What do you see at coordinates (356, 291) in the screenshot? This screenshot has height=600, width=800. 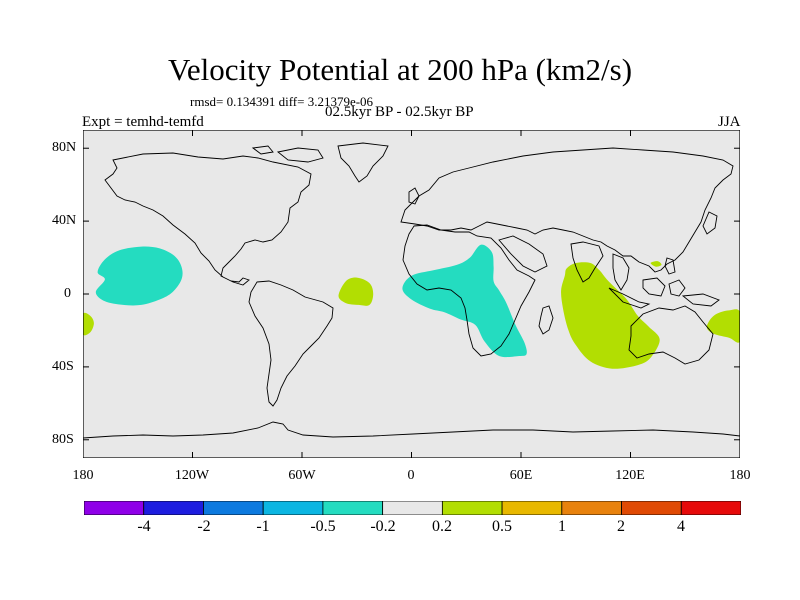 I see `anomaly-region-tropical-atlantic-positive` at bounding box center [356, 291].